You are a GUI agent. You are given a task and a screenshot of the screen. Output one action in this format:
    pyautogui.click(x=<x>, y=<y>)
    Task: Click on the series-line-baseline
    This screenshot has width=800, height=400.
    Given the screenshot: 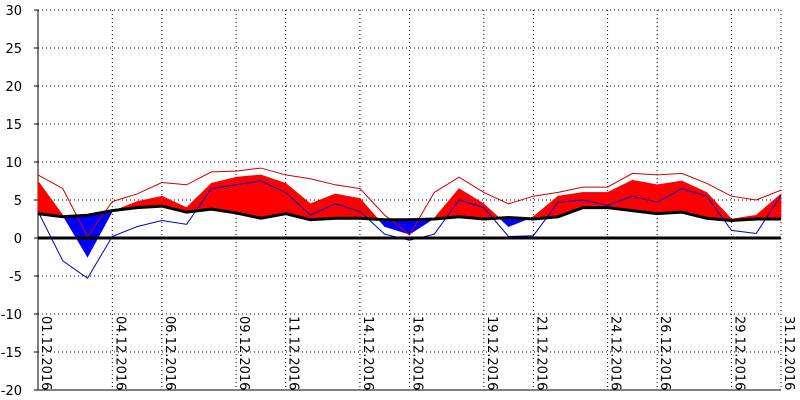 What is the action you would take?
    pyautogui.click(x=409, y=213)
    